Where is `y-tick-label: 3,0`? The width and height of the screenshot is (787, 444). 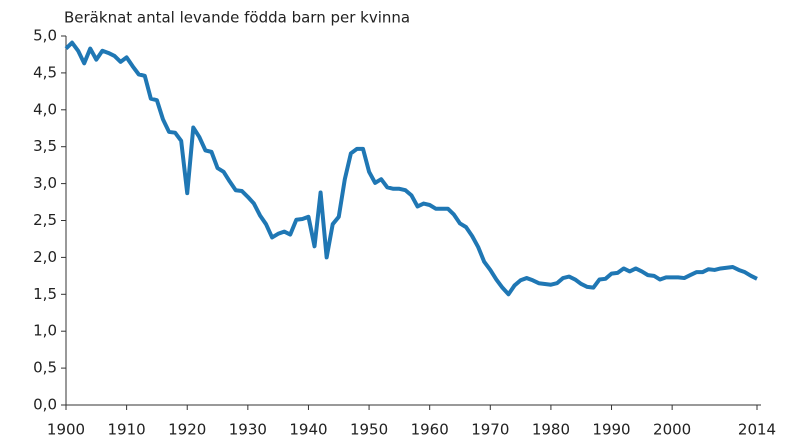 y-tick-label: 3,0 is located at coordinates (45, 183).